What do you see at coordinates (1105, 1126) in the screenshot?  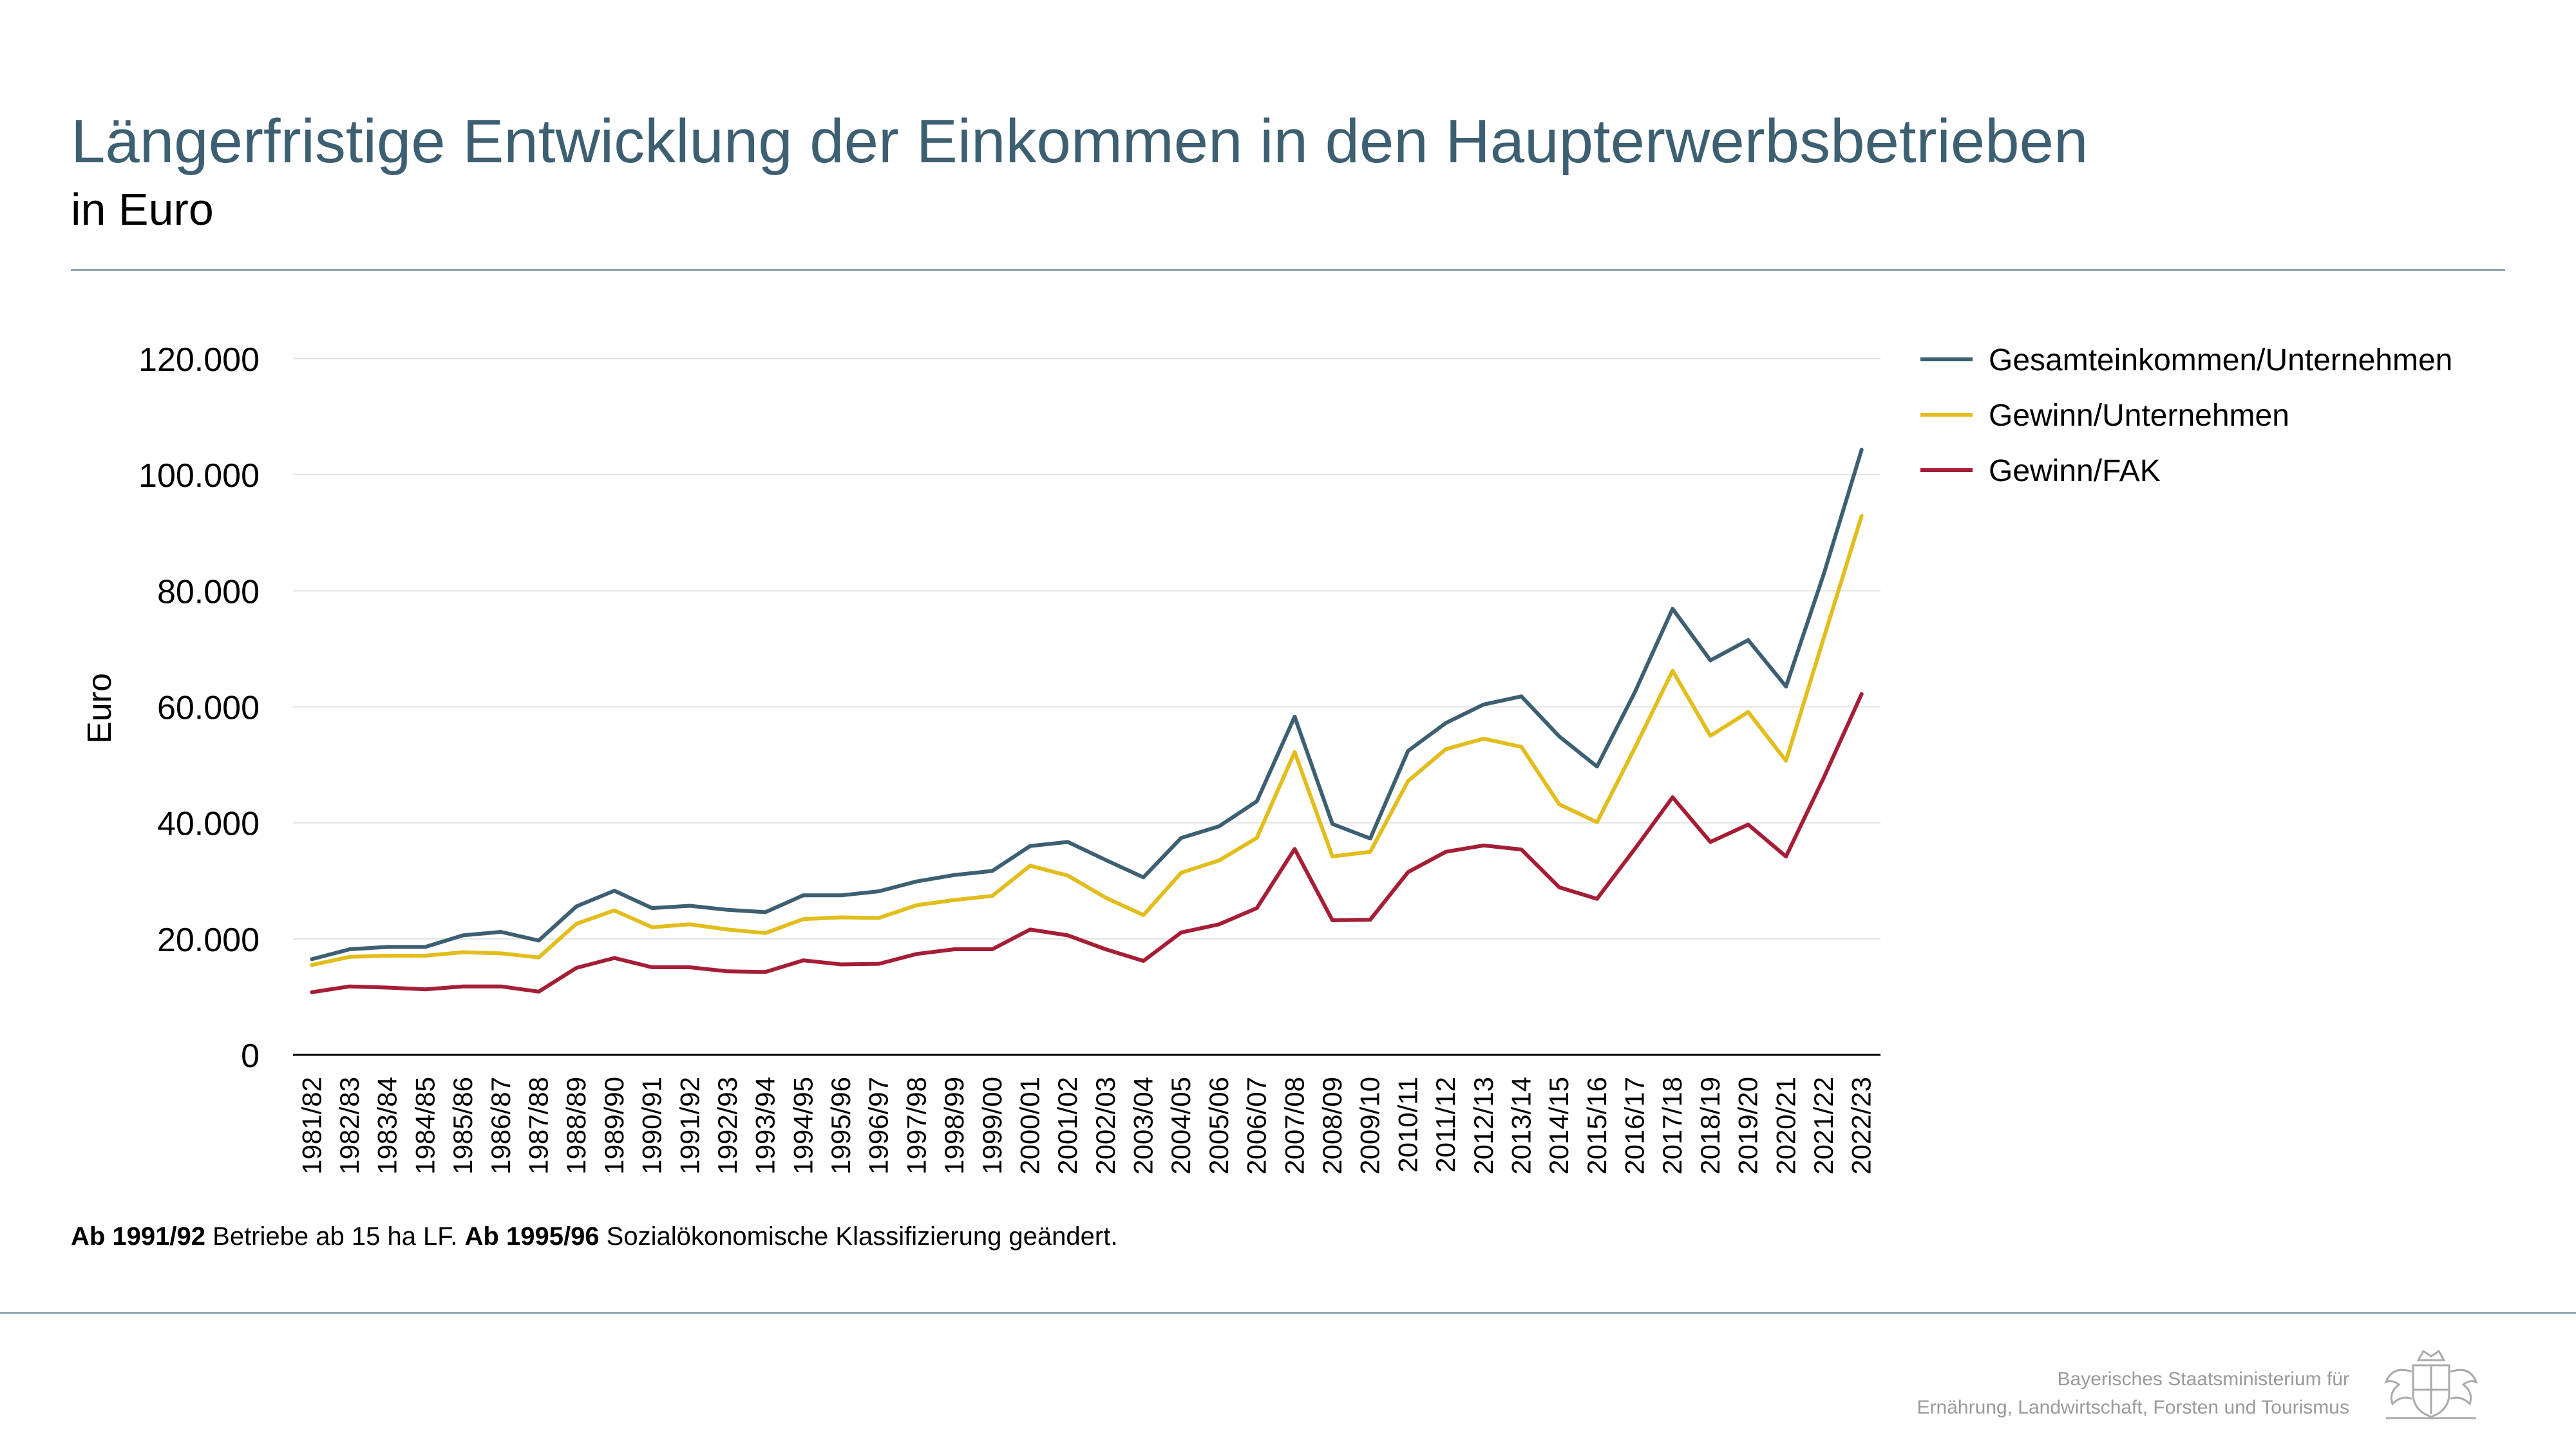 I see `x-tick-label: 2002/03` at bounding box center [1105, 1126].